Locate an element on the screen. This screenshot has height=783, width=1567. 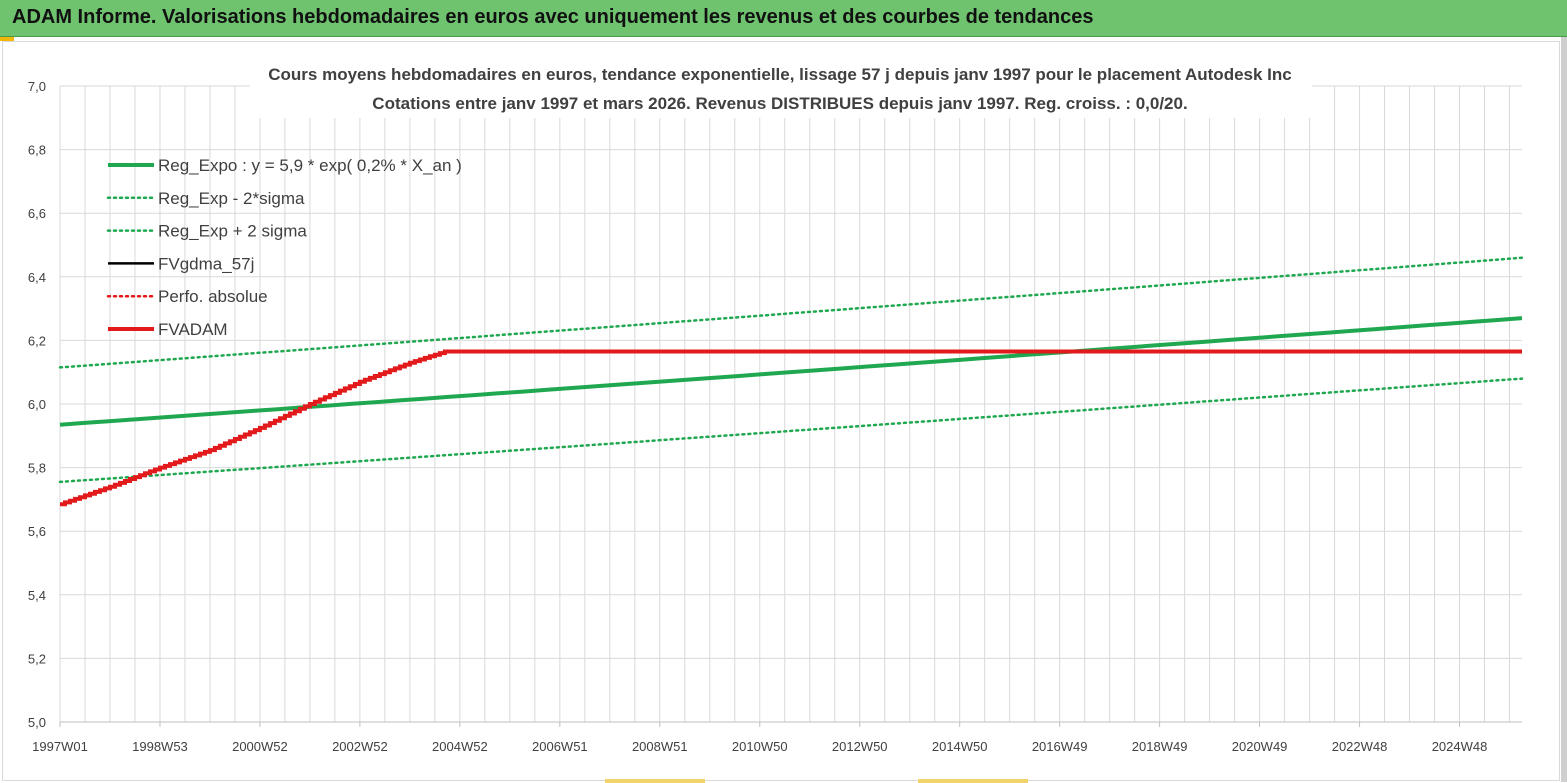
x-tick-label: 2000W52 is located at coordinates (260, 746).